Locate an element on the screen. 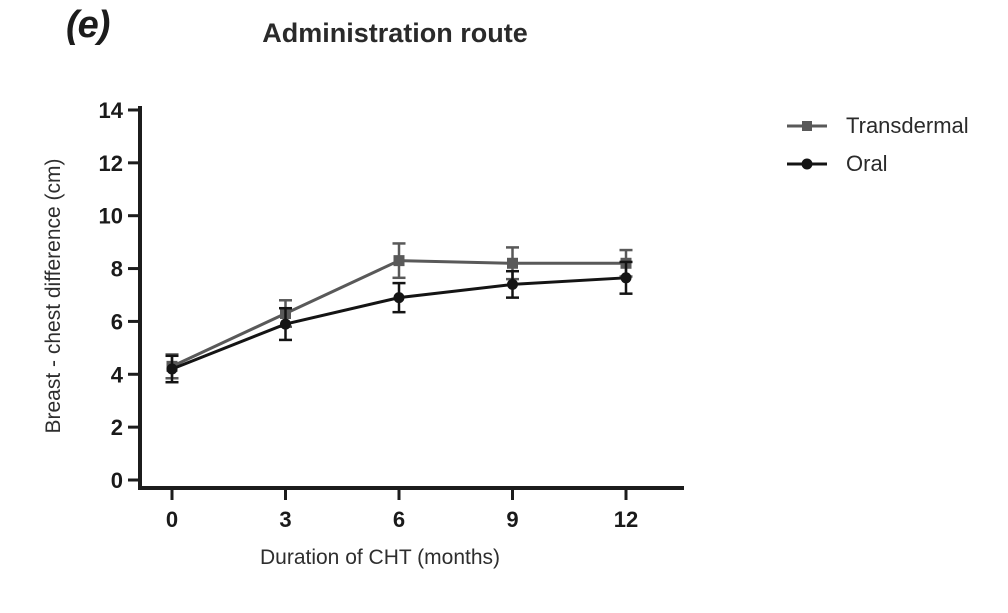 The width and height of the screenshot is (1008, 613). x-tick-label: 6 is located at coordinates (399, 519).